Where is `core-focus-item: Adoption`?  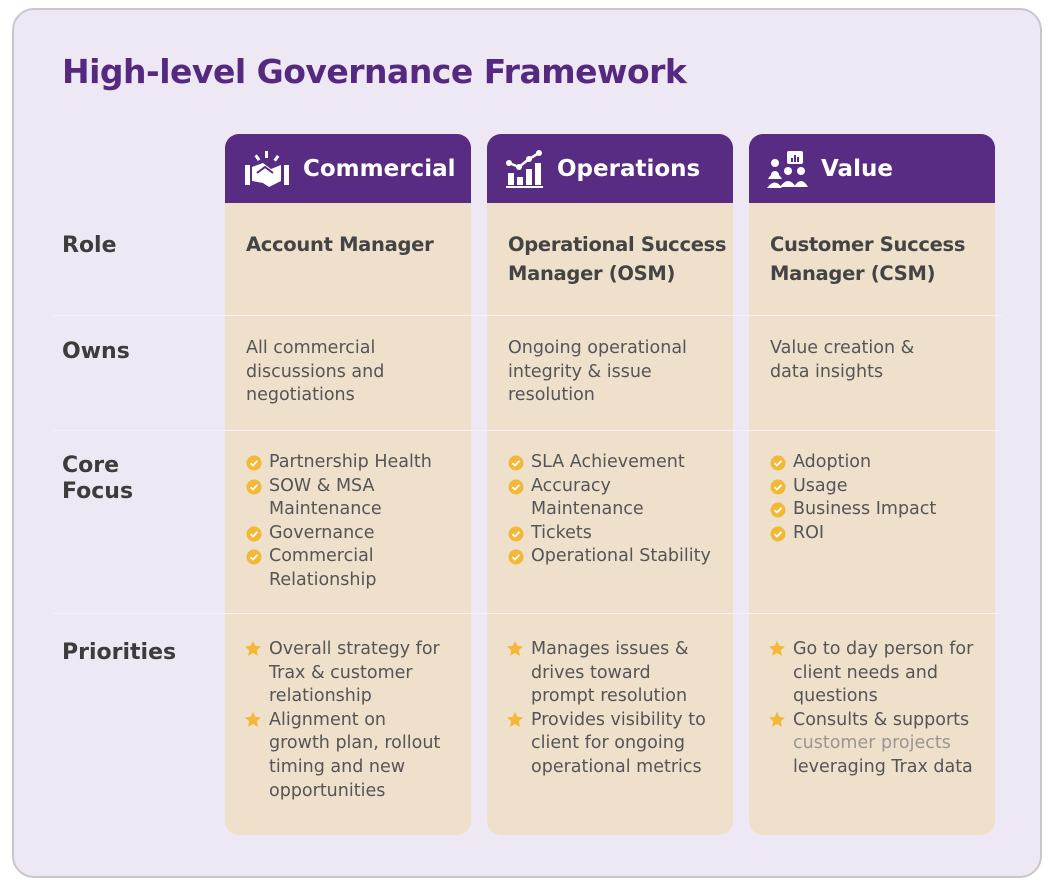
core-focus-item: Adoption is located at coordinates (877, 463).